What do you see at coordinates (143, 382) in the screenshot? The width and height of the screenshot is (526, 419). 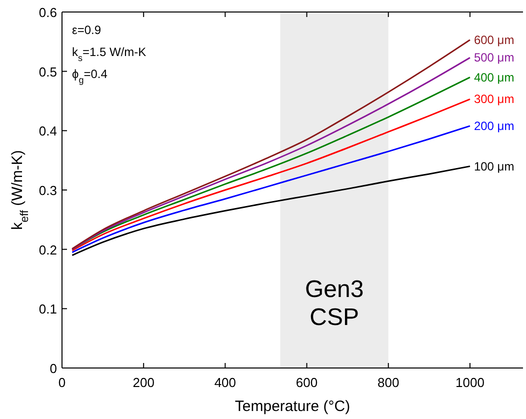 I see `x-tick-label: 200` at bounding box center [143, 382].